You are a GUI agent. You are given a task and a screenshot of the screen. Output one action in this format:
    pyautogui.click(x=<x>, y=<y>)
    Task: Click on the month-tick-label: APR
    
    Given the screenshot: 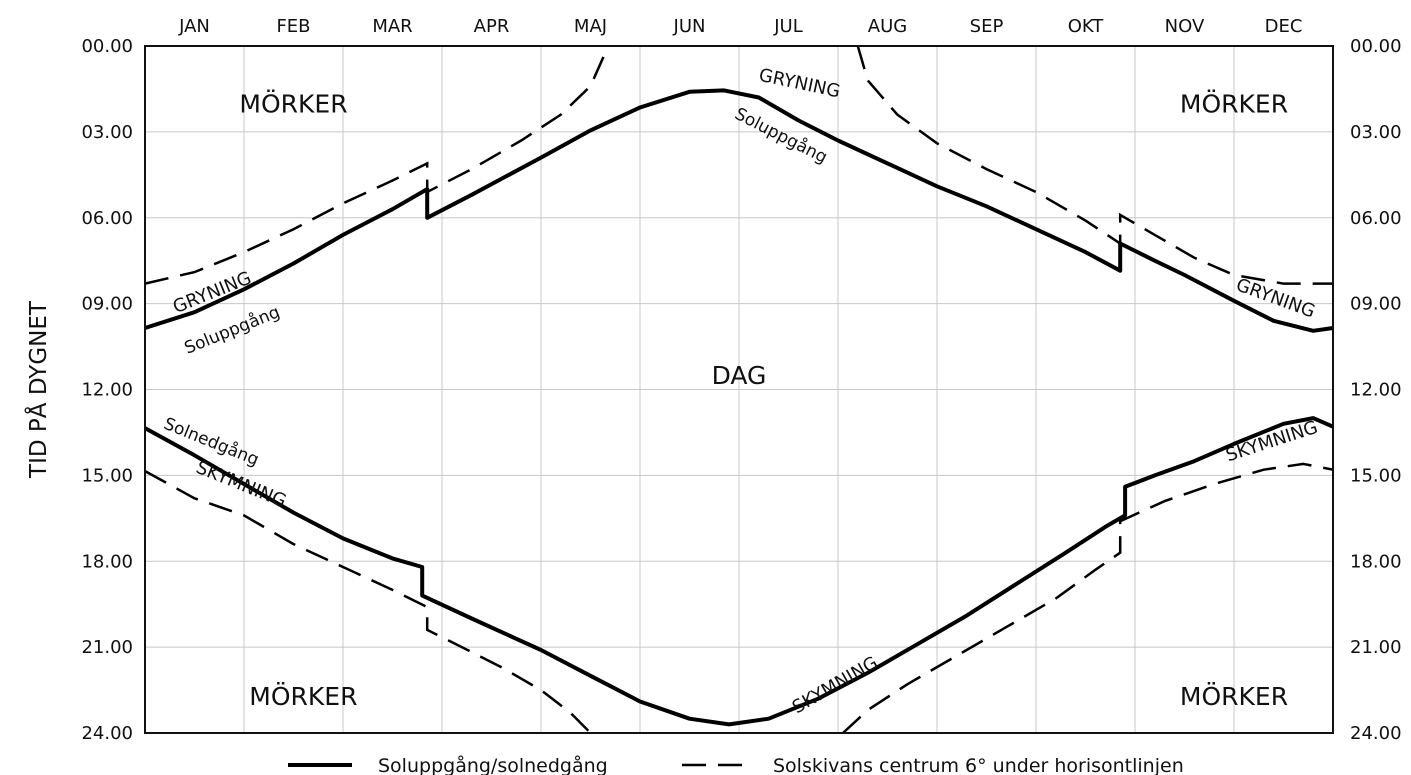 What is the action you would take?
    pyautogui.click(x=492, y=26)
    